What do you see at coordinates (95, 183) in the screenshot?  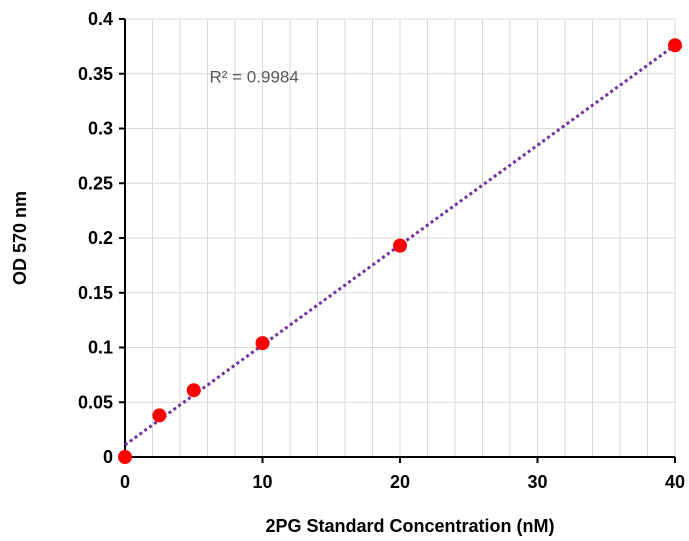 I see `y-tick-label: 0.25` at bounding box center [95, 183].